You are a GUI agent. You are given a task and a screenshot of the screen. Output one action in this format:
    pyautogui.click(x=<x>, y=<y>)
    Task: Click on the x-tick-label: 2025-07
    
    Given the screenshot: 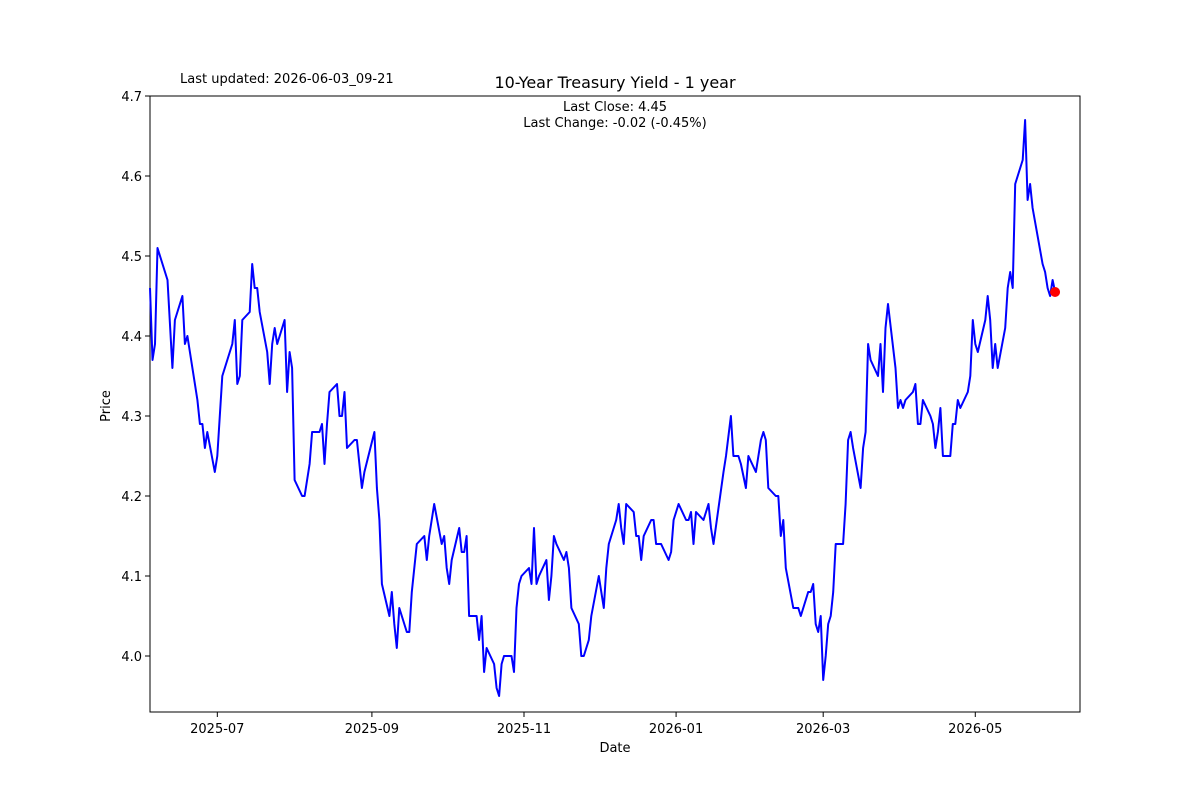 What is the action you would take?
    pyautogui.click(x=217, y=729)
    